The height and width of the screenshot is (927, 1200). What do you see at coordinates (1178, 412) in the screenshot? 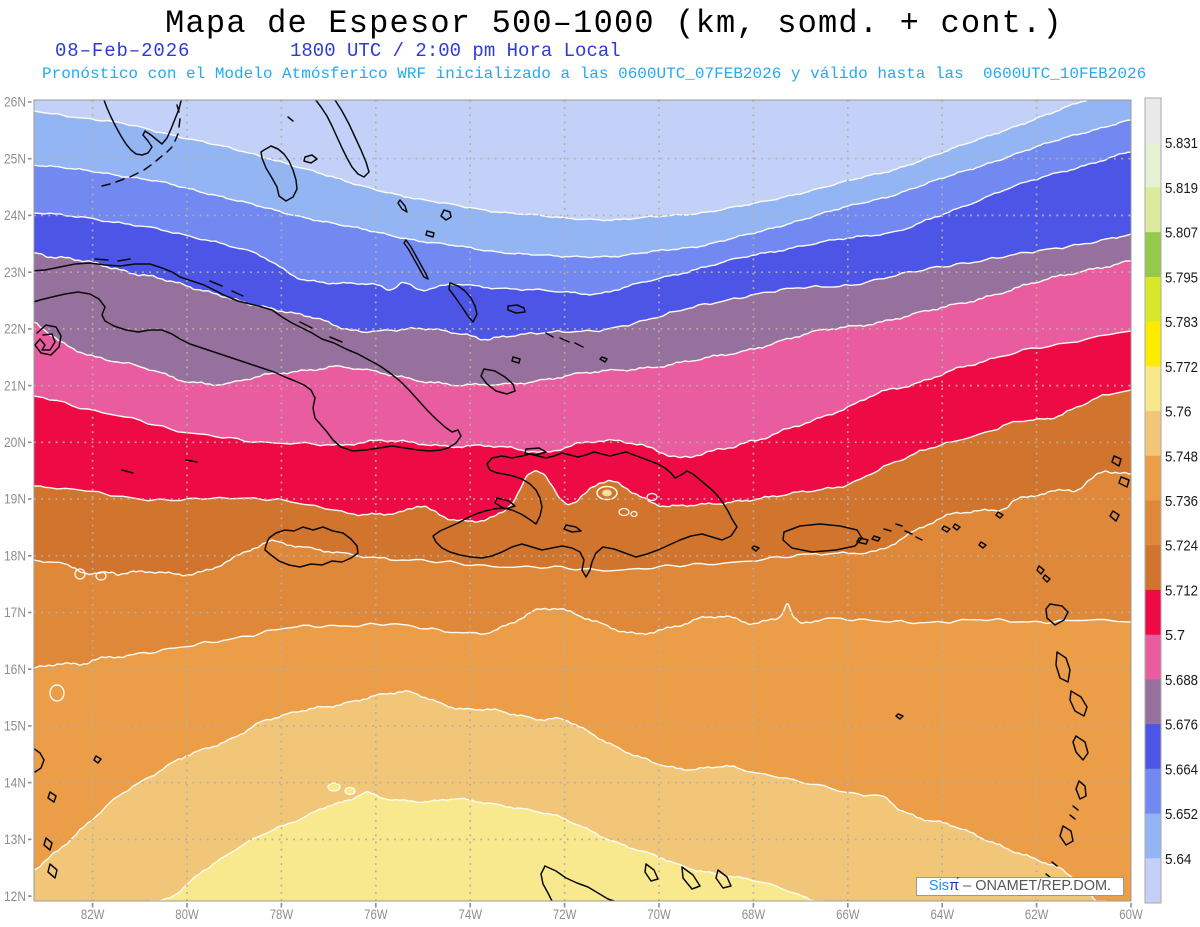
I see `svg-text: 5.76` at bounding box center [1178, 412].